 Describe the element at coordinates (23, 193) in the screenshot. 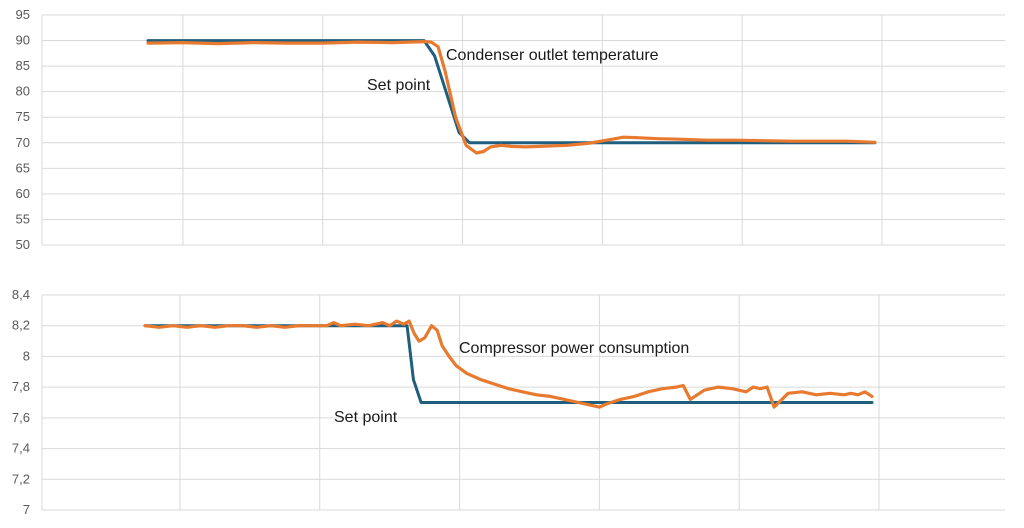

I see `y-tick-label: 60` at that location.